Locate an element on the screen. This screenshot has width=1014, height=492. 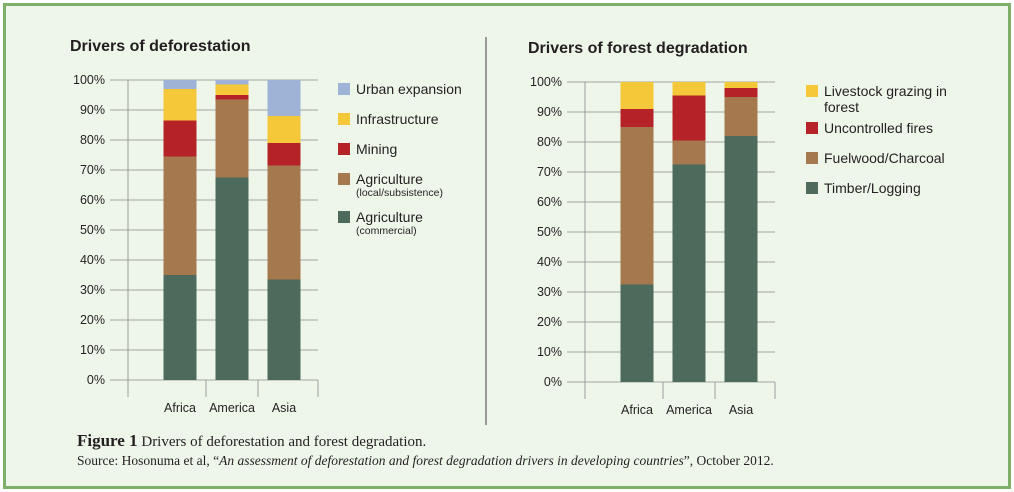
legend-item-fuelwood-charcoal: Fuelwood/Charcoal is located at coordinates (875, 158).